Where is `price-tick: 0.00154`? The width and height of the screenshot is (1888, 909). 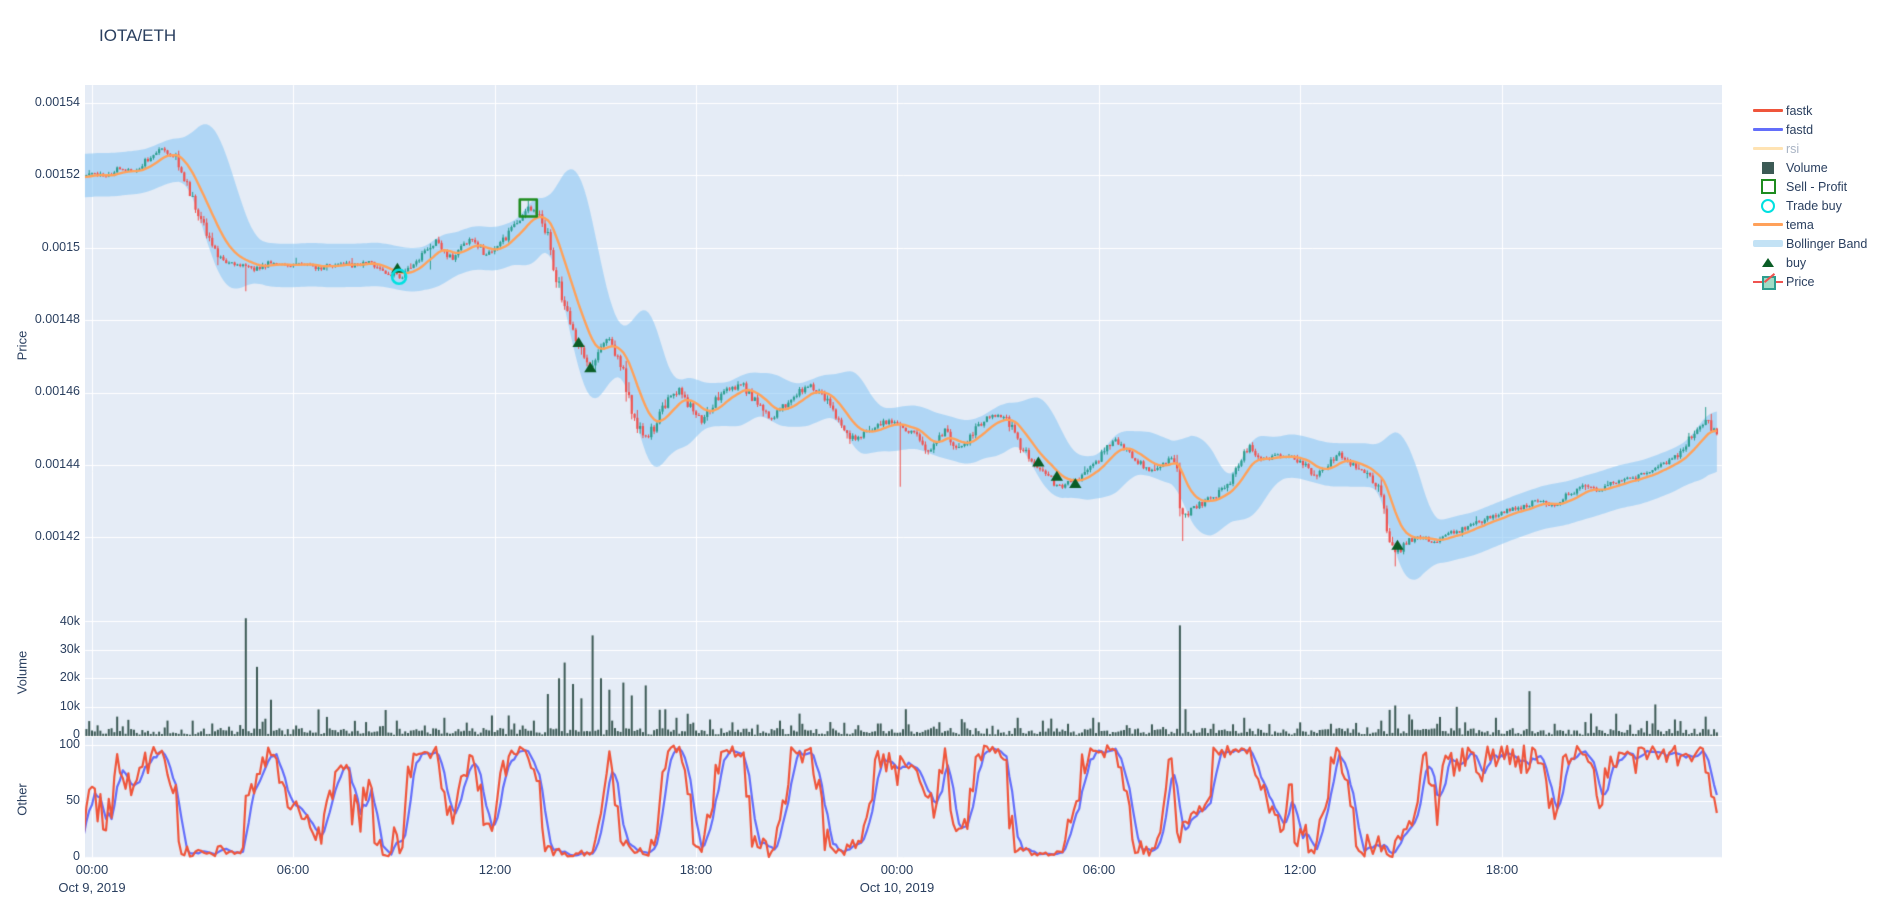
price-tick: 0.00154 is located at coordinates (57, 102).